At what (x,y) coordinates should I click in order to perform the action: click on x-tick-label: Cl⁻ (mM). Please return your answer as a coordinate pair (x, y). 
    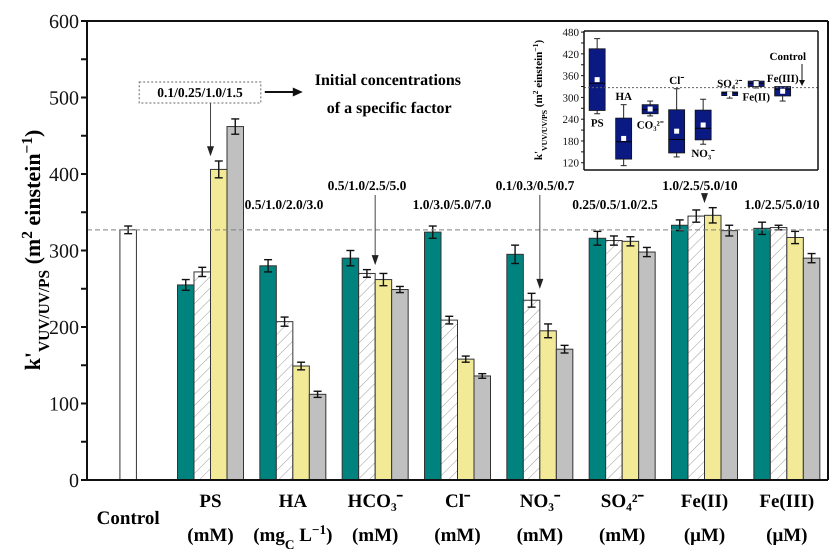
    Looking at the image, I should click on (457, 518).